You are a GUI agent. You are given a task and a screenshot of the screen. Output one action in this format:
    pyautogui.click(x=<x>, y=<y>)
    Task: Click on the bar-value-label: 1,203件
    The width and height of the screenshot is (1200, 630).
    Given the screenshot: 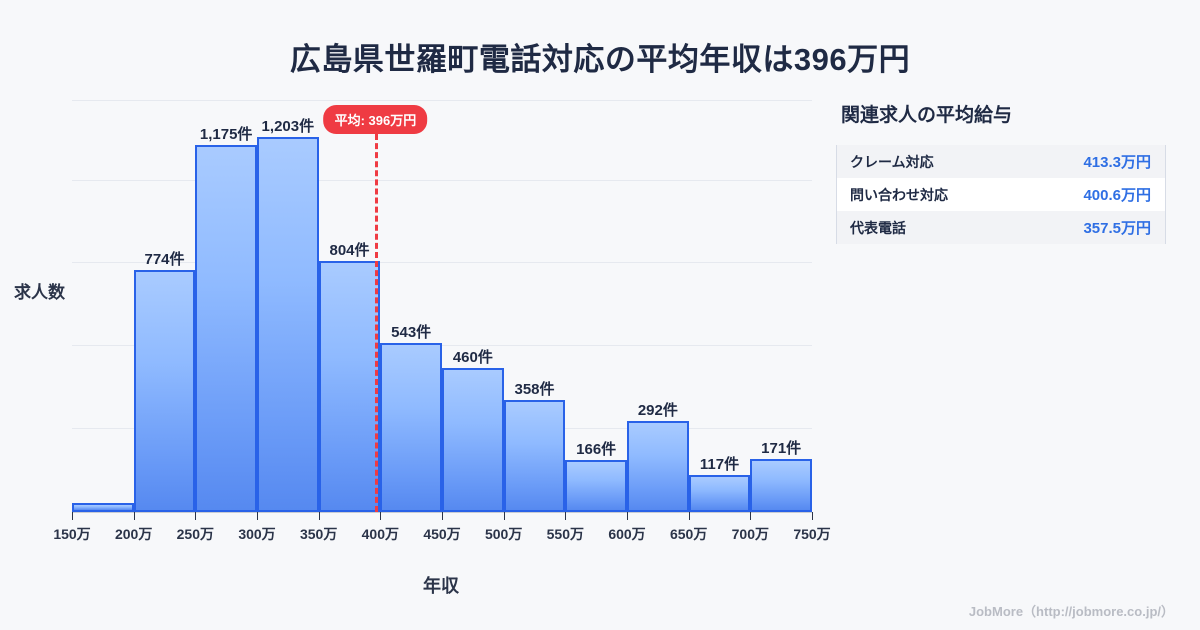 What is the action you would take?
    pyautogui.click(x=288, y=126)
    